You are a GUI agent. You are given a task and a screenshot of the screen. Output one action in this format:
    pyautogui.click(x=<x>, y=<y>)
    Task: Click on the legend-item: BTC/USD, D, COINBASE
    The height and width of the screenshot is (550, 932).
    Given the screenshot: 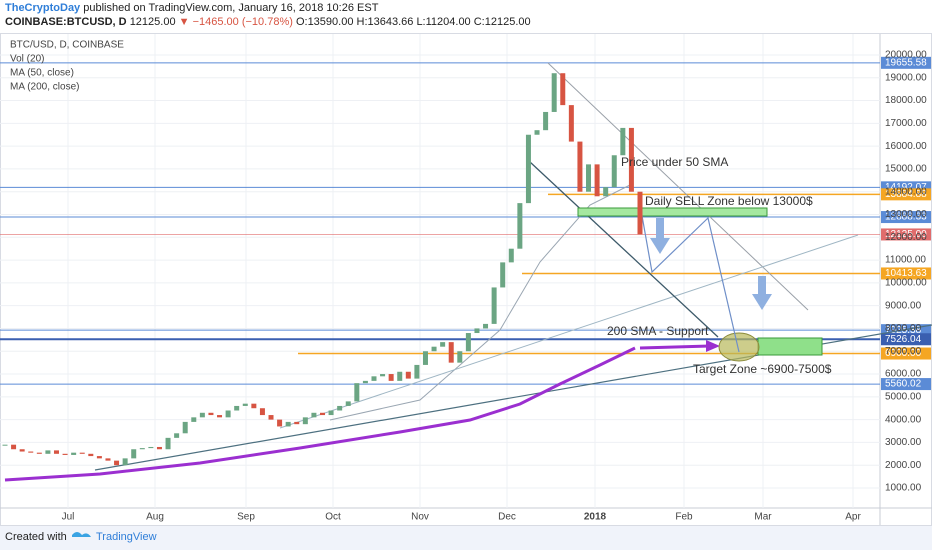 What is the action you would take?
    pyautogui.click(x=67, y=45)
    